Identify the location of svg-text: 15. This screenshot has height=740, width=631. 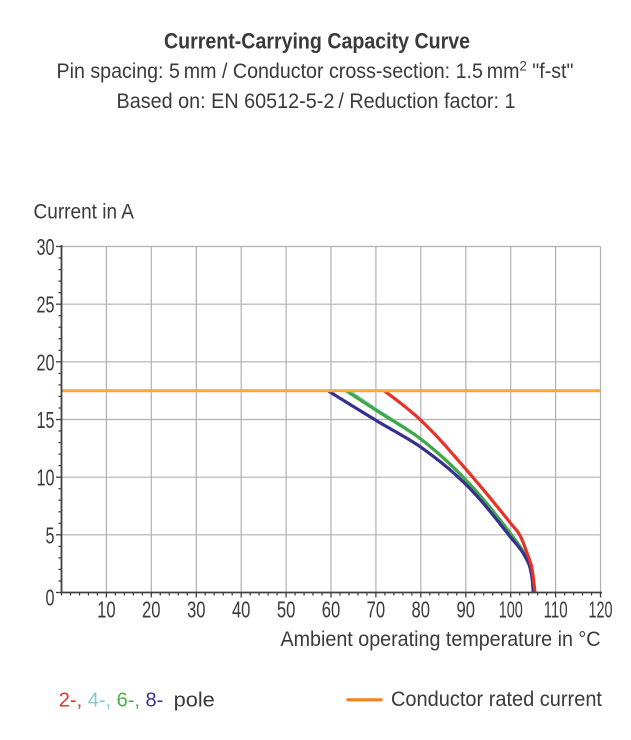
(46, 420).